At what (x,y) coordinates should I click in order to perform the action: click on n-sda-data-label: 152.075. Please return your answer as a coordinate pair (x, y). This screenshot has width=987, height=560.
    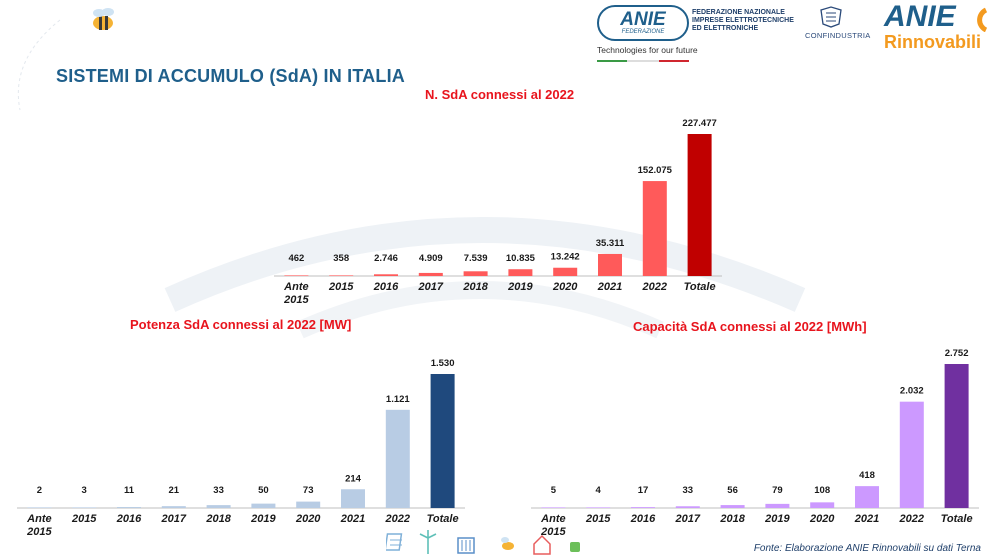
    Looking at the image, I should click on (655, 170).